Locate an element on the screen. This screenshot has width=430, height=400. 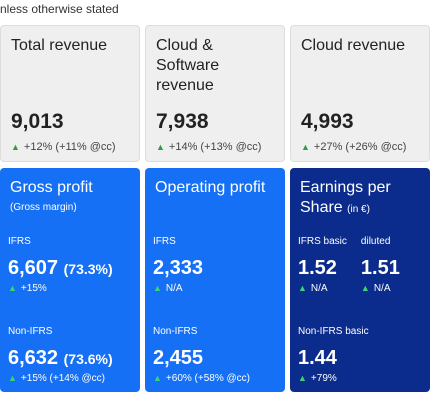
metric-value: 1.52 is located at coordinates (322, 268).